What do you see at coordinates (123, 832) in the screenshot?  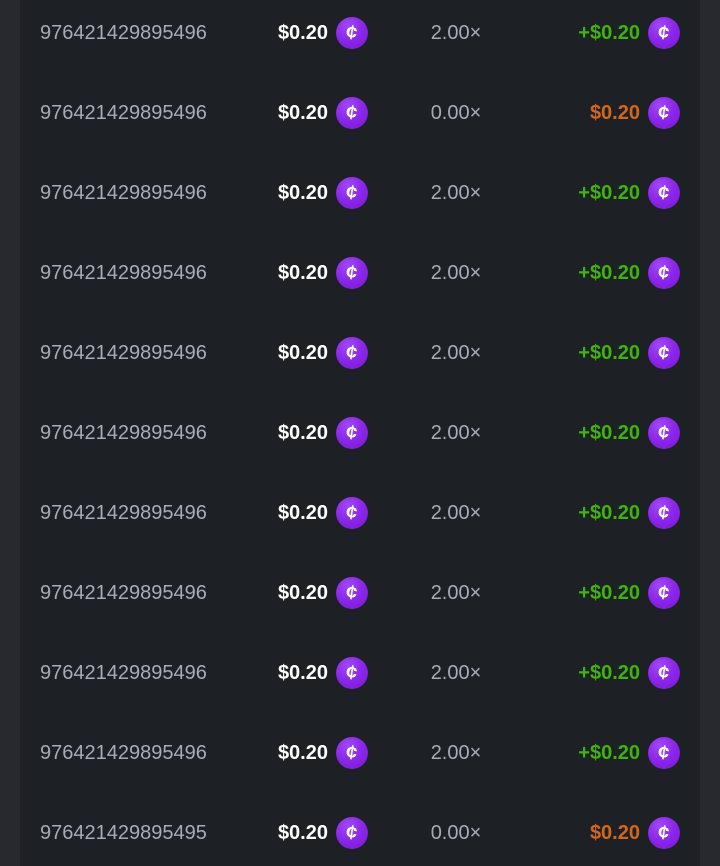 I see `bet-id: 976421429895495` at bounding box center [123, 832].